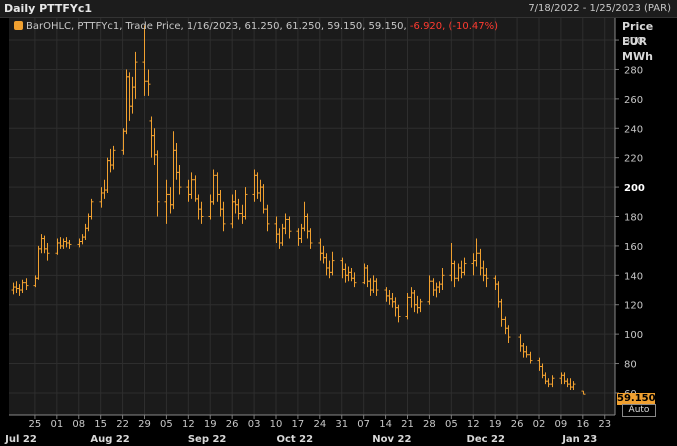 The height and width of the screenshot is (446, 677). I want to click on x-day-tick-label: 01, so click(56, 424).